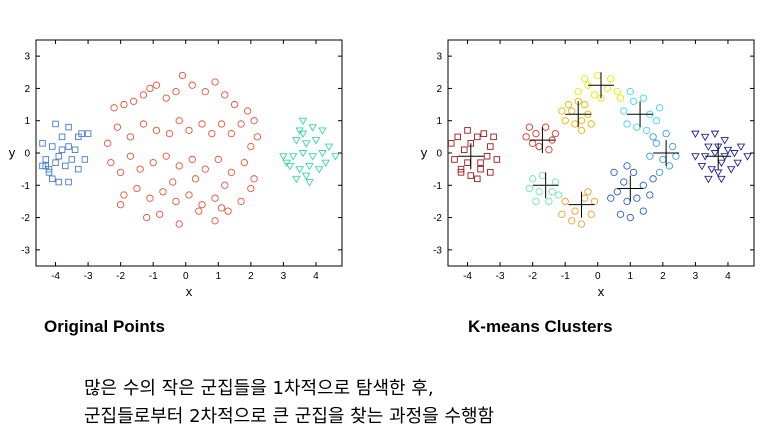  I want to click on chart0-y-tick-label: -3, so click(25, 250).